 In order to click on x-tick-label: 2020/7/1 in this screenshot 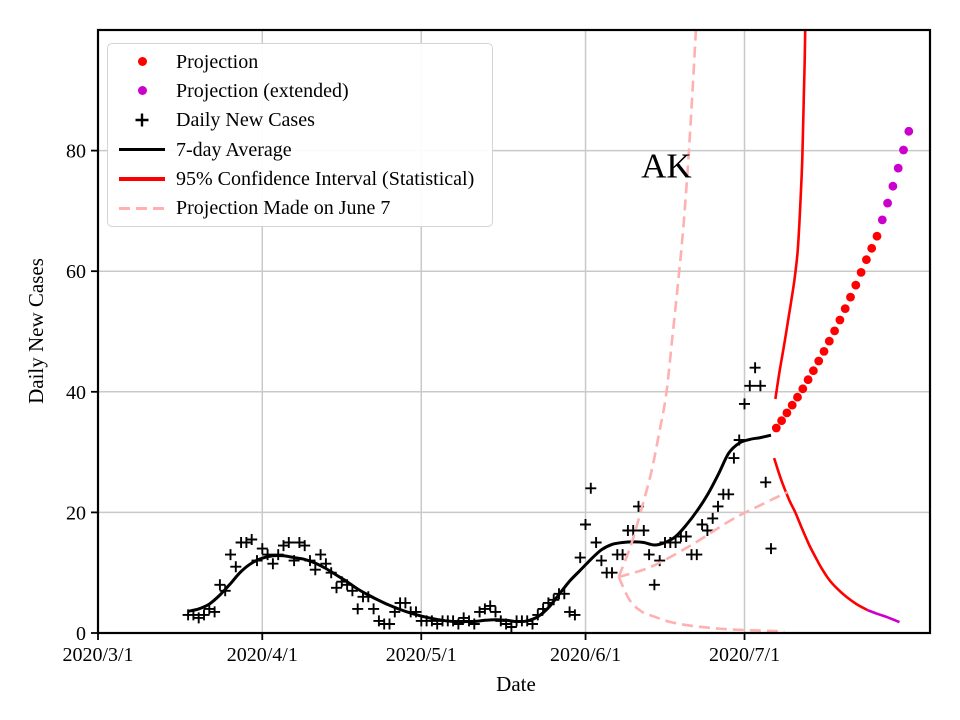, I will do `click(744, 655)`.